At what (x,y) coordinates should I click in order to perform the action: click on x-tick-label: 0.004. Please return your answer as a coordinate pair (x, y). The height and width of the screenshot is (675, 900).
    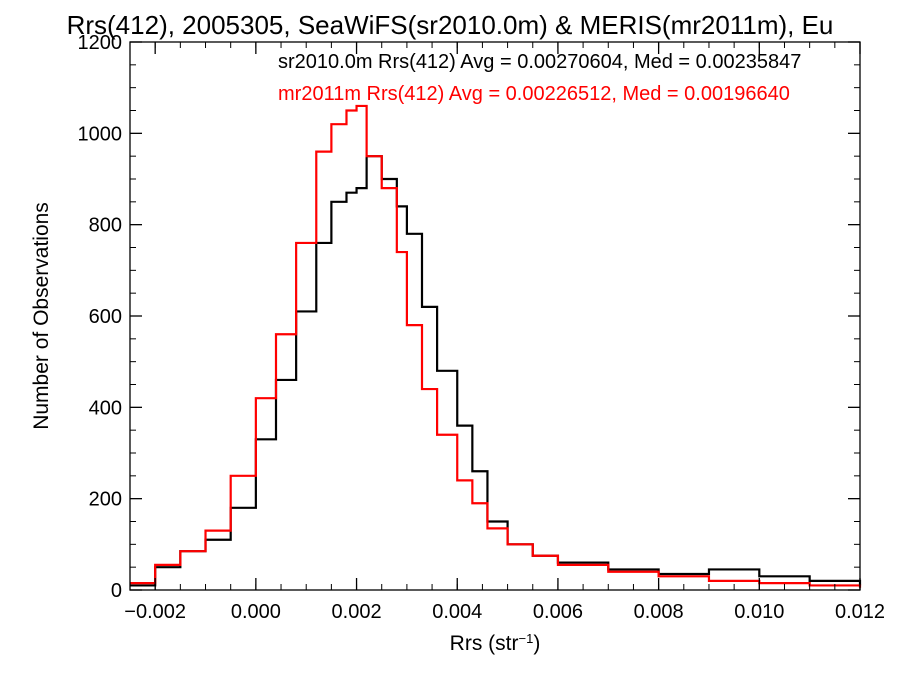
    Looking at the image, I should click on (457, 612).